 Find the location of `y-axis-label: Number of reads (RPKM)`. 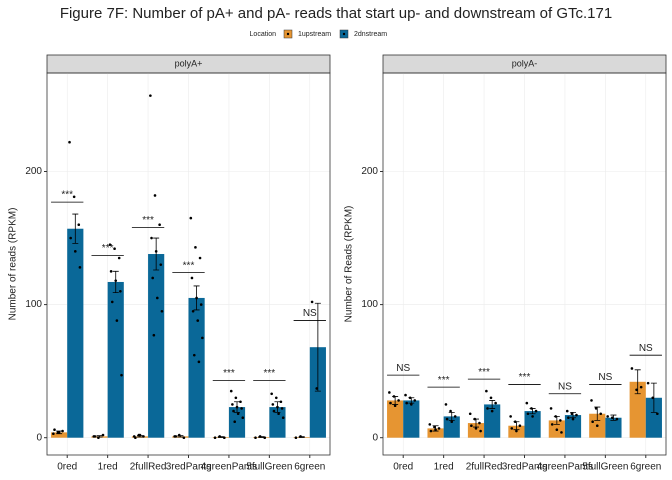

y-axis-label: Number of reads (RPKM) is located at coordinates (13, 264).